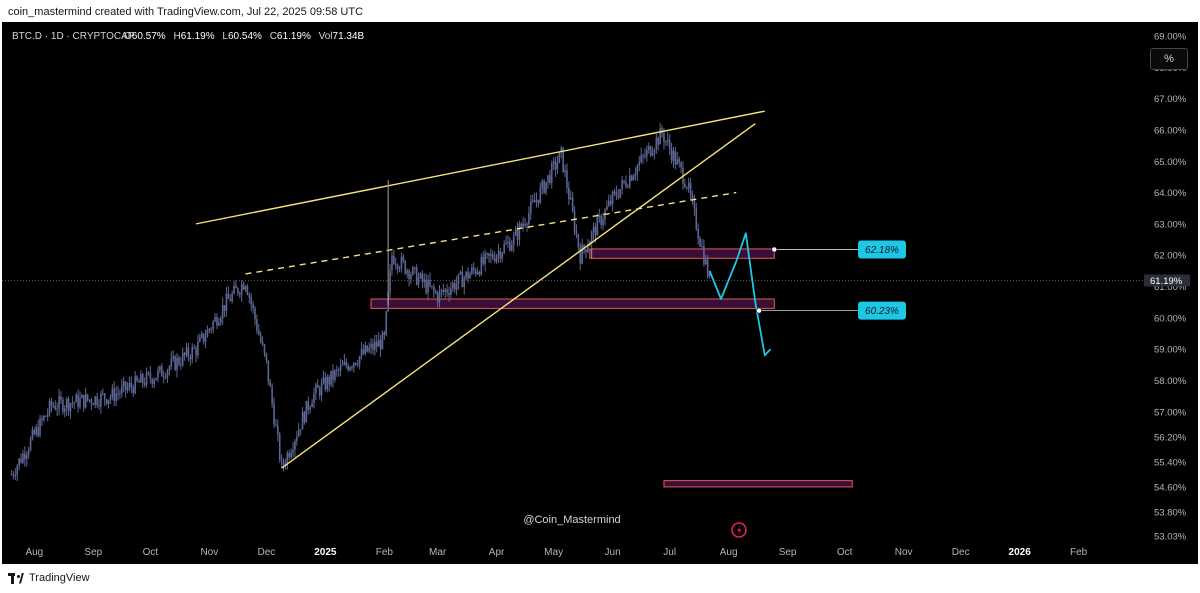 This screenshot has height=593, width=1200. What do you see at coordinates (1169, 59) in the screenshot?
I see `percent-scale-button: %` at bounding box center [1169, 59].